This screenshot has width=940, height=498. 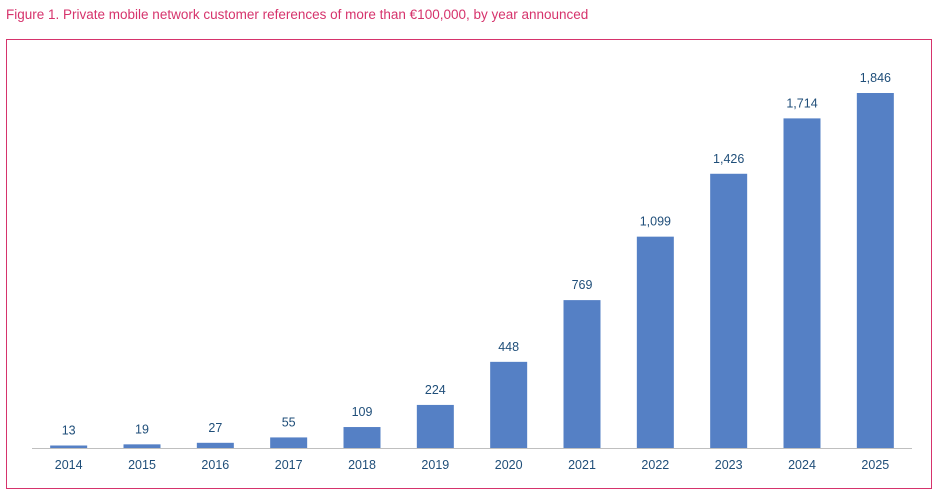 What do you see at coordinates (655, 342) in the screenshot?
I see `bar-2022` at bounding box center [655, 342].